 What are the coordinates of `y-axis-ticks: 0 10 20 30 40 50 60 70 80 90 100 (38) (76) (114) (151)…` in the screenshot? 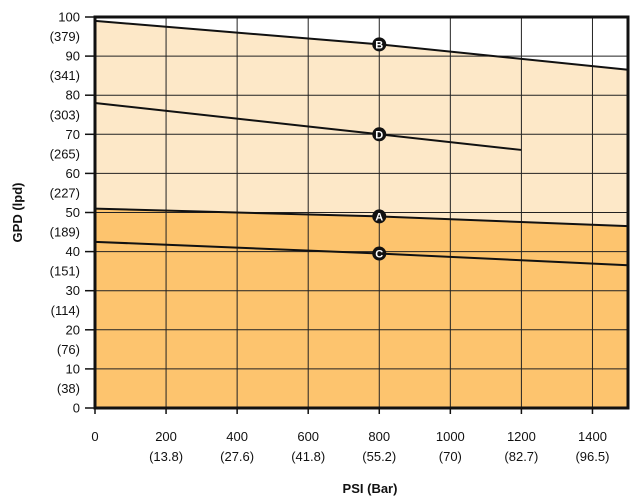 It's located at (72, 213).